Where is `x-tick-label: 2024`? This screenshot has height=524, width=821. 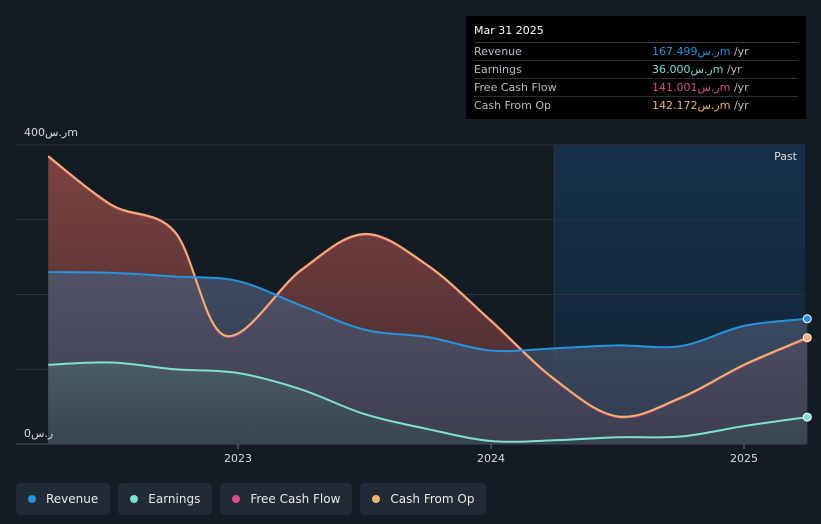 x-tick-label: 2024 is located at coordinates (491, 458).